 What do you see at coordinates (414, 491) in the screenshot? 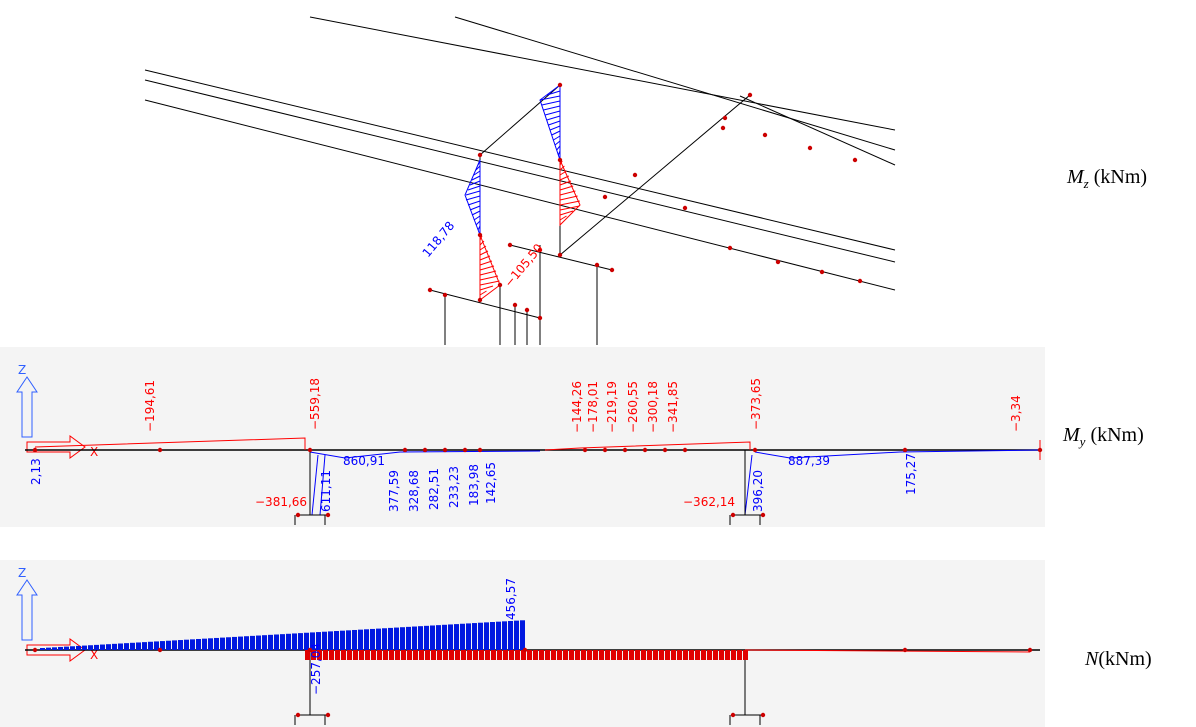
I see `value-label: 328,68` at bounding box center [414, 491].